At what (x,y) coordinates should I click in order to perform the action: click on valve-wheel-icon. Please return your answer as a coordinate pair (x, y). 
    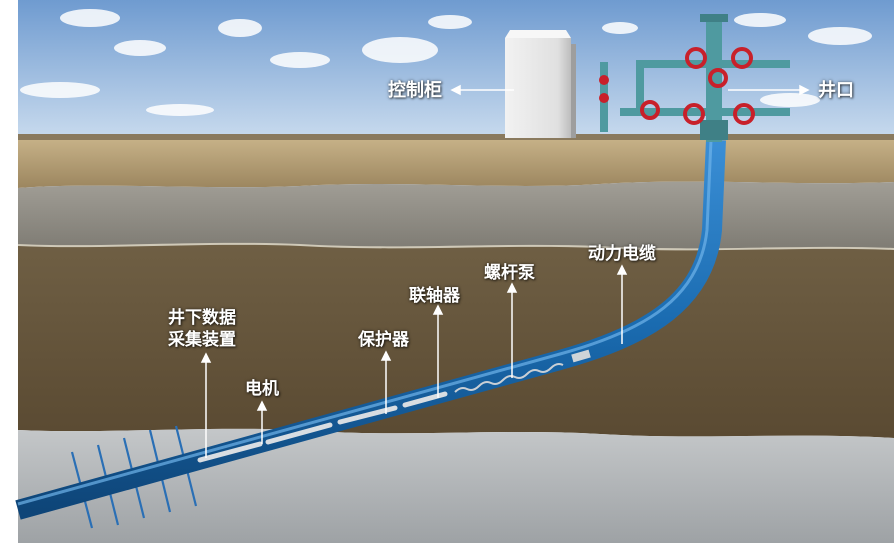
    Looking at the image, I should click on (697, 86).